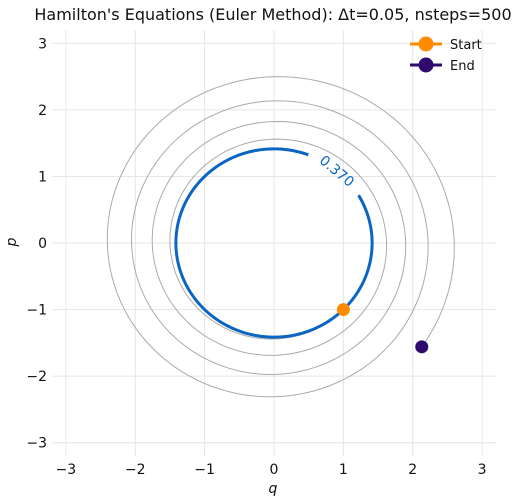  I want to click on legend-start-label: Start, so click(466, 45).